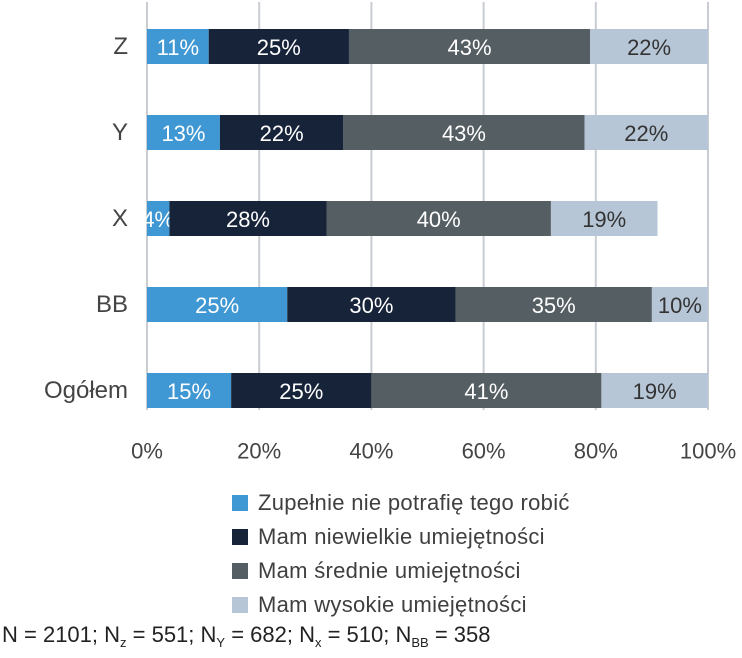 The height and width of the screenshot is (658, 742). I want to click on legend-swatch-low, so click(240, 537).